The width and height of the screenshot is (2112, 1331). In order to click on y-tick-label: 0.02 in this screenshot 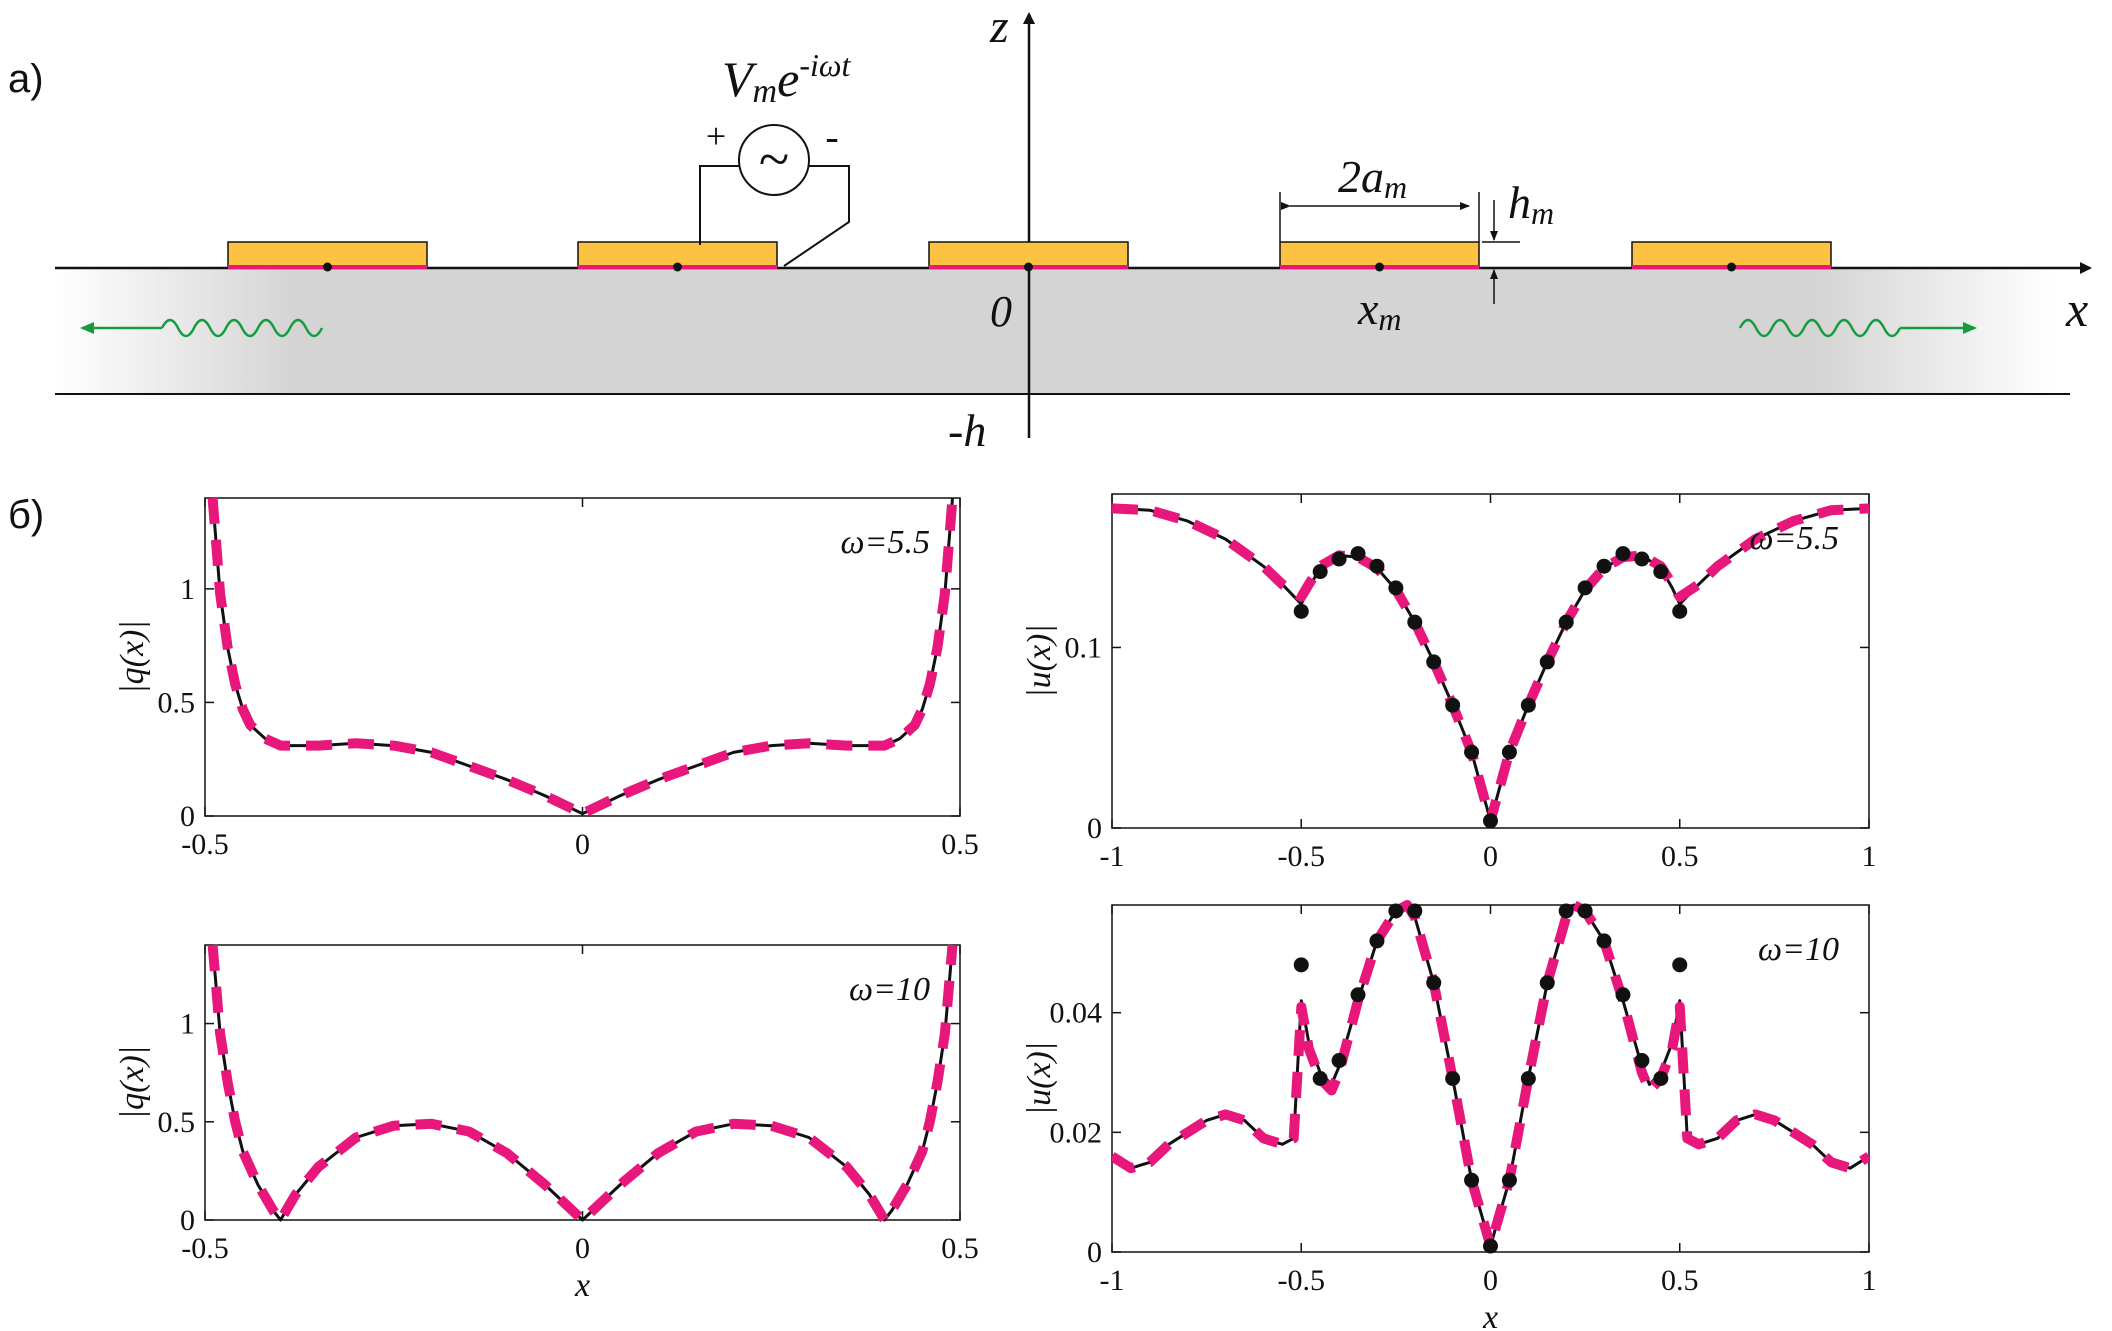, I will do `click(1076, 1132)`.